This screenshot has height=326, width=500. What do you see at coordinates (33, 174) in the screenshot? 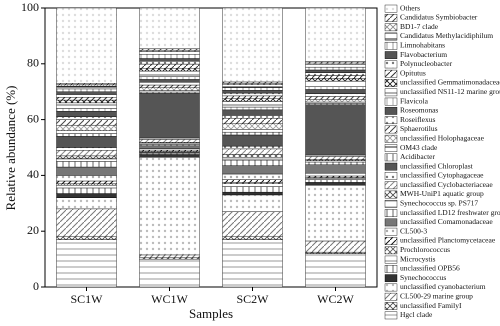
I see `y-tick-label: 40` at bounding box center [33, 174].